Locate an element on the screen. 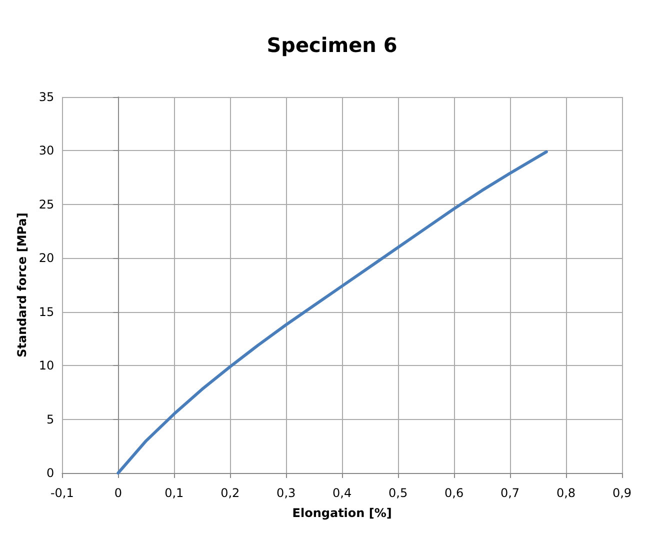  x-tick-label: 0,3 is located at coordinates (286, 493).